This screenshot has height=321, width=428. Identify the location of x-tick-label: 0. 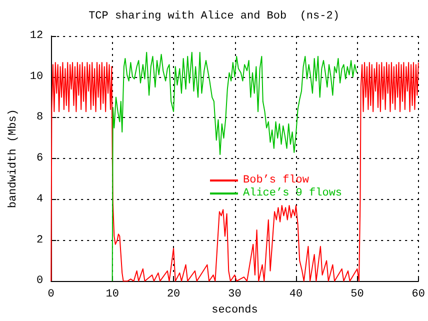
(51, 294).